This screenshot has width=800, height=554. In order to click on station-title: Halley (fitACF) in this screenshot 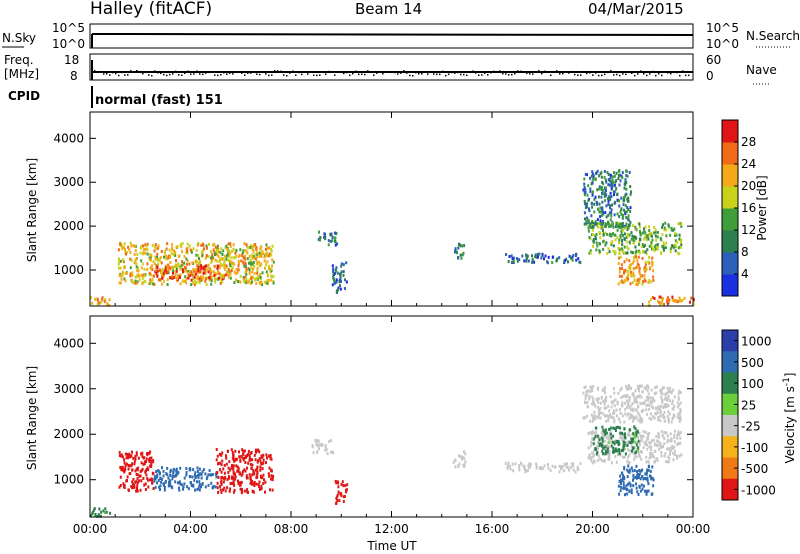, I will do `click(151, 9)`.